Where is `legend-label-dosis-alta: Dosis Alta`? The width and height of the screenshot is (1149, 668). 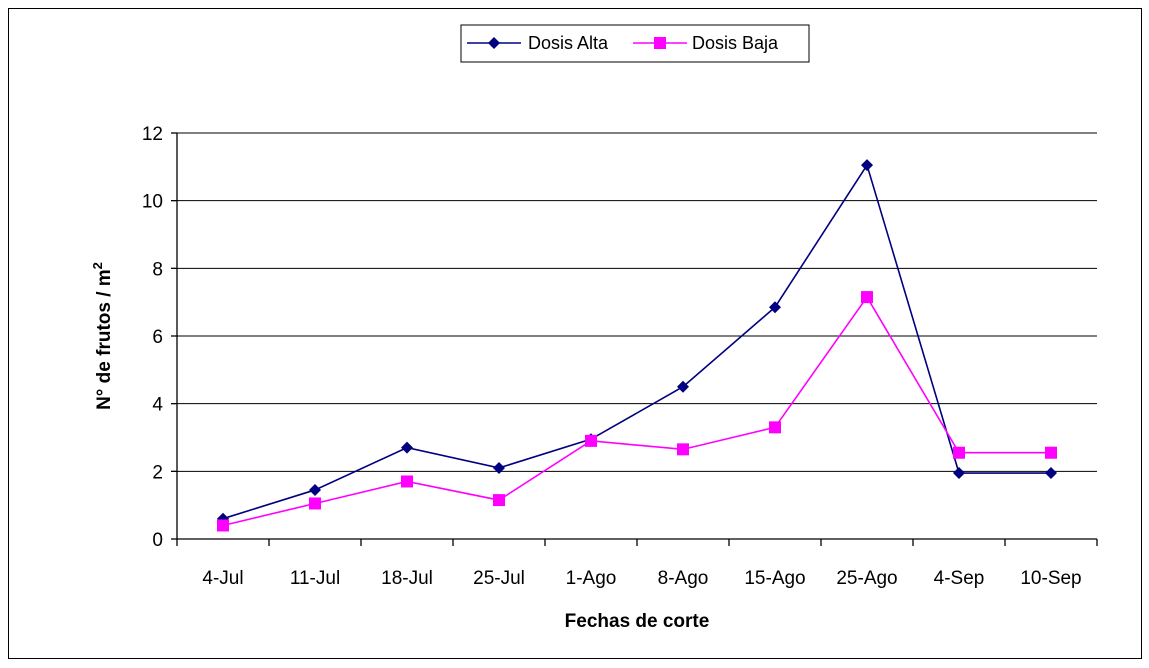
legend-label-dosis-alta: Dosis Alta is located at coordinates (568, 43).